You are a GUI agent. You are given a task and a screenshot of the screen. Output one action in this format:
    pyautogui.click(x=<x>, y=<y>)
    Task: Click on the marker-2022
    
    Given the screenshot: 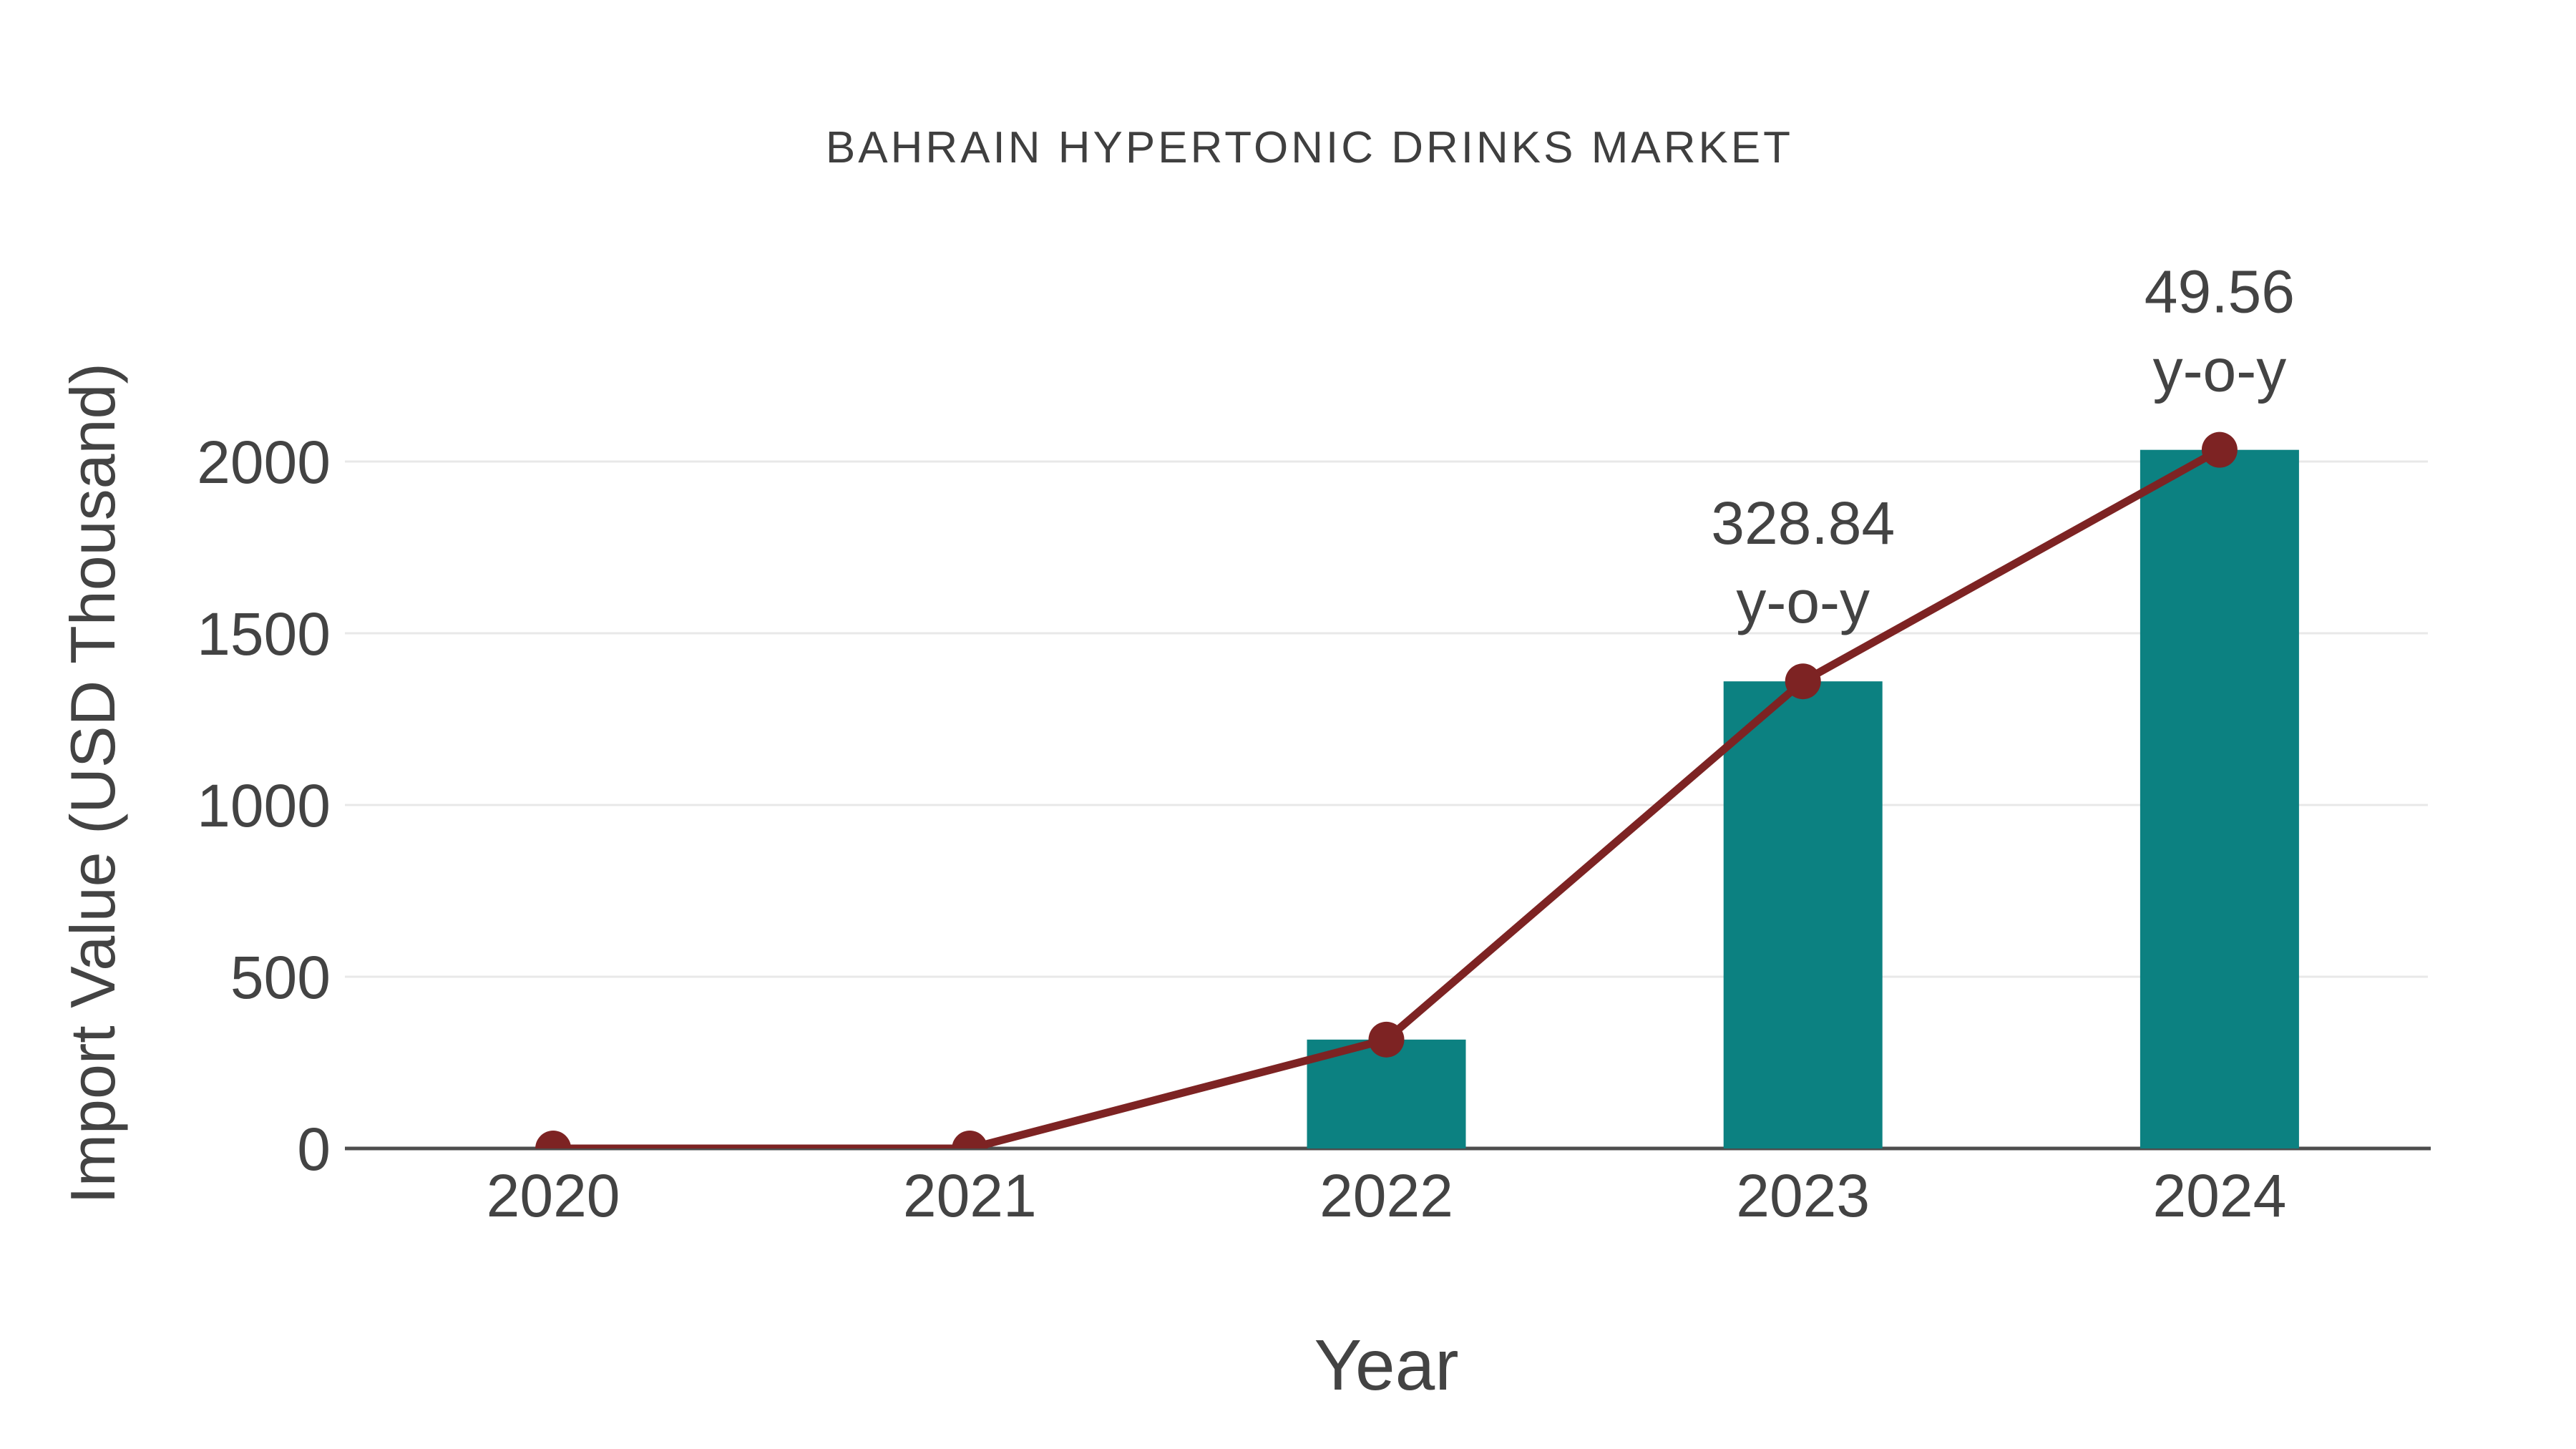 What is the action you would take?
    pyautogui.click(x=1386, y=1039)
    